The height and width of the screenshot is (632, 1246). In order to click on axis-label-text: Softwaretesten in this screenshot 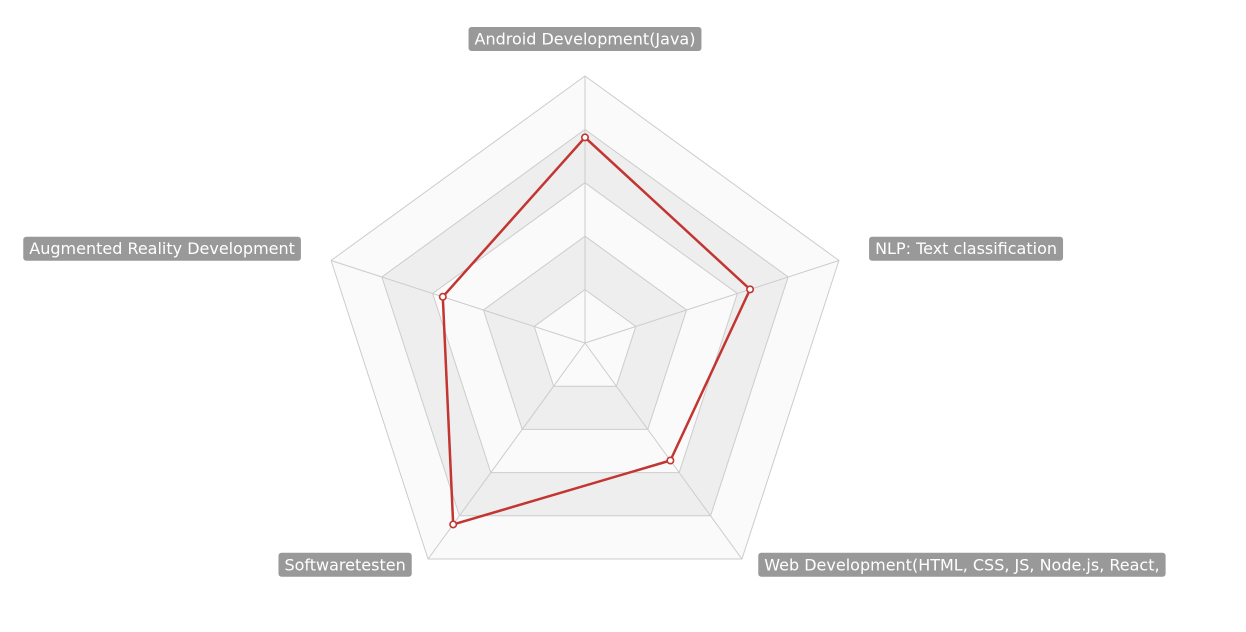, I will do `click(344, 564)`.